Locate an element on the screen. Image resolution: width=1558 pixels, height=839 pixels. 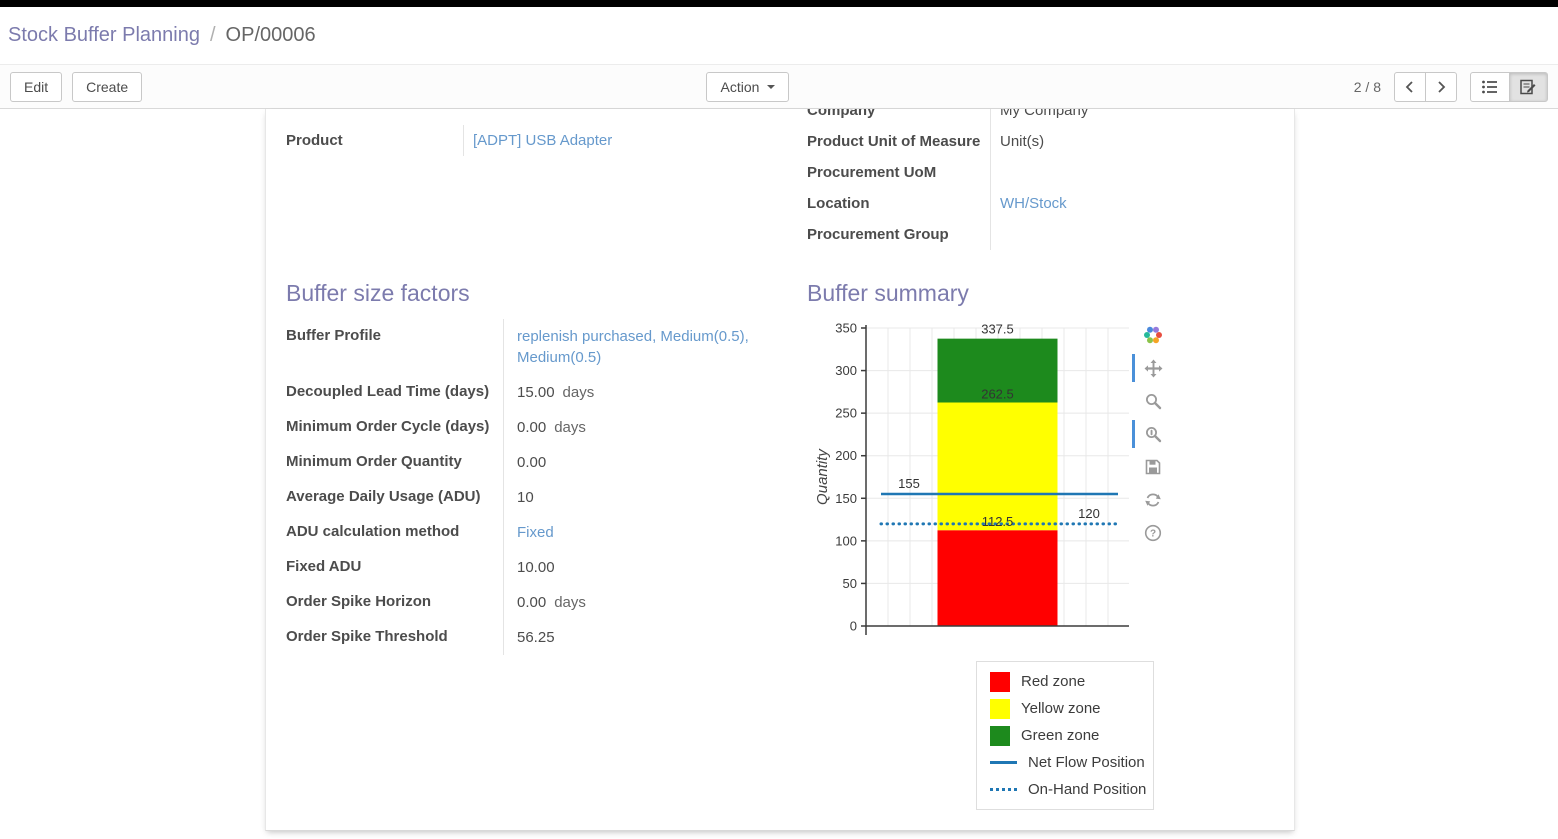
field-label: Procurement Group is located at coordinates (878, 234).